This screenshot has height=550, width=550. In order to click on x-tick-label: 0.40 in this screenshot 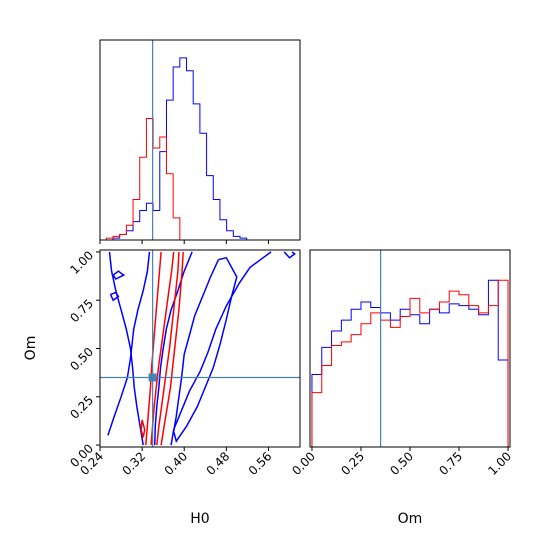, I will do `click(176, 463)`.